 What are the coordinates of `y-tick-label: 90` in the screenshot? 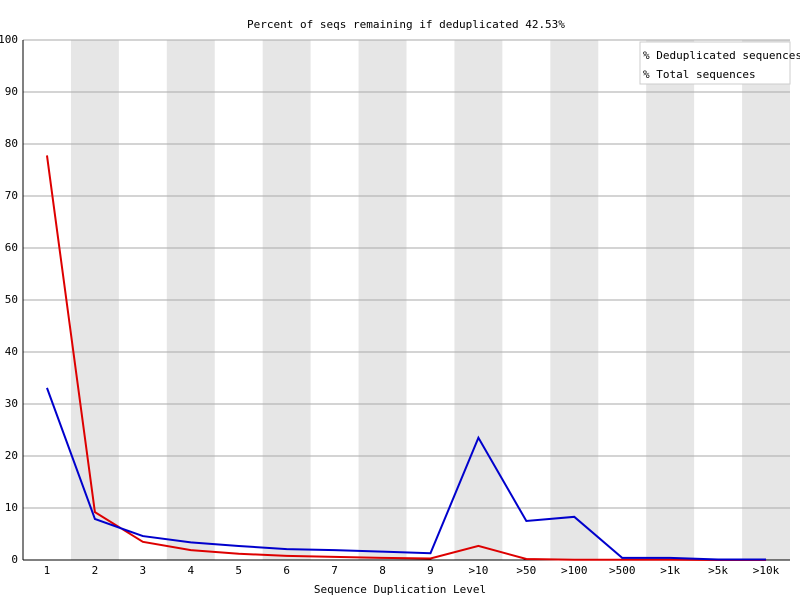 It's located at (11, 91).